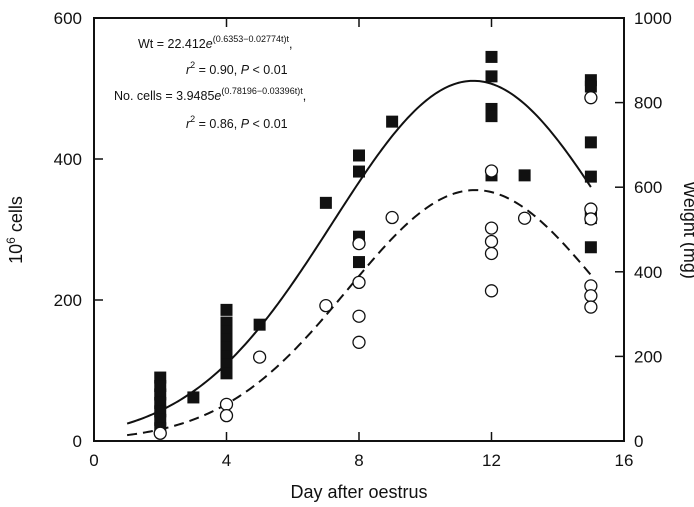 The height and width of the screenshot is (507, 694). What do you see at coordinates (237, 68) in the screenshot?
I see `annotation-weight-fit: r2 = 0.90, P < 0.01` at bounding box center [237, 68].